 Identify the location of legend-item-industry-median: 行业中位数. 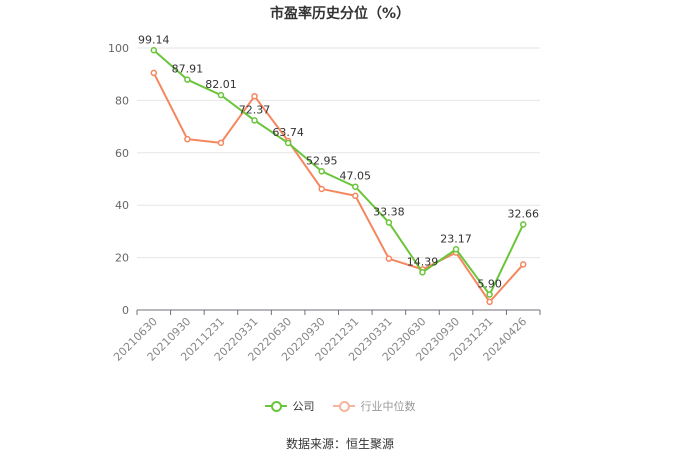
(374, 406).